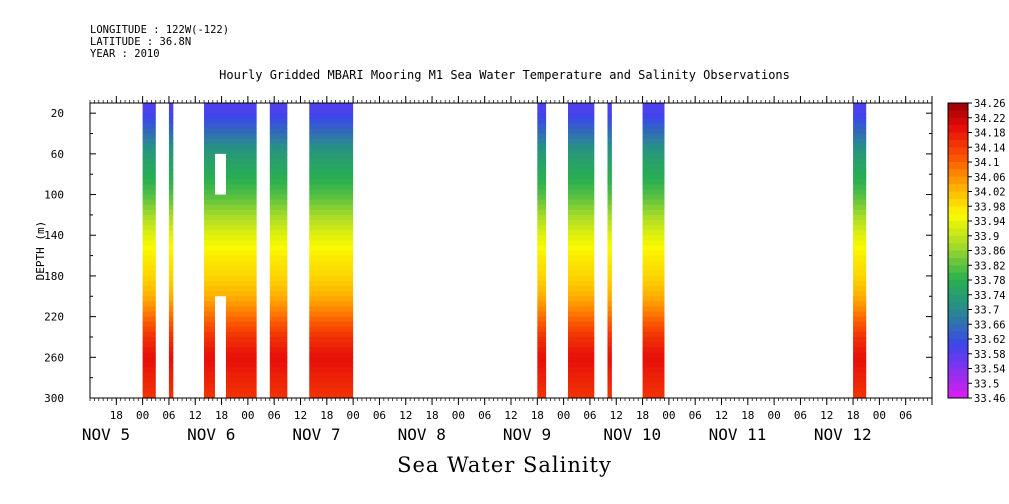  Describe the element at coordinates (57, 113) in the screenshot. I see `y-tick-label: 20` at that location.